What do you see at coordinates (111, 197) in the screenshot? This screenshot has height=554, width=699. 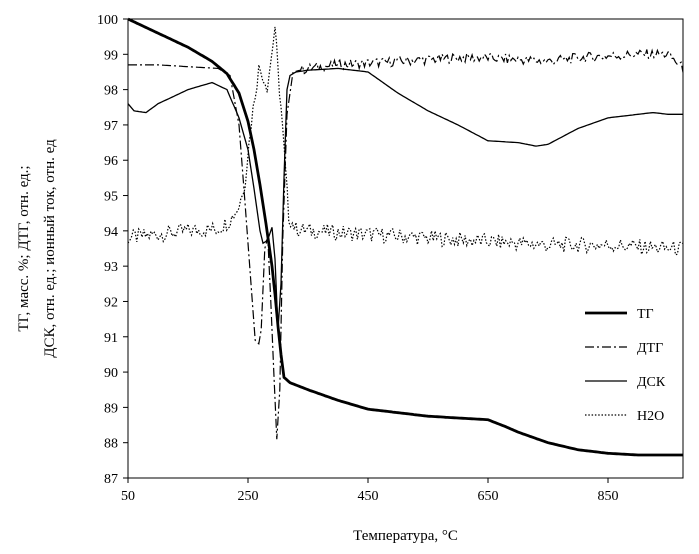 I see `y-tick-label: 95` at bounding box center [111, 197].